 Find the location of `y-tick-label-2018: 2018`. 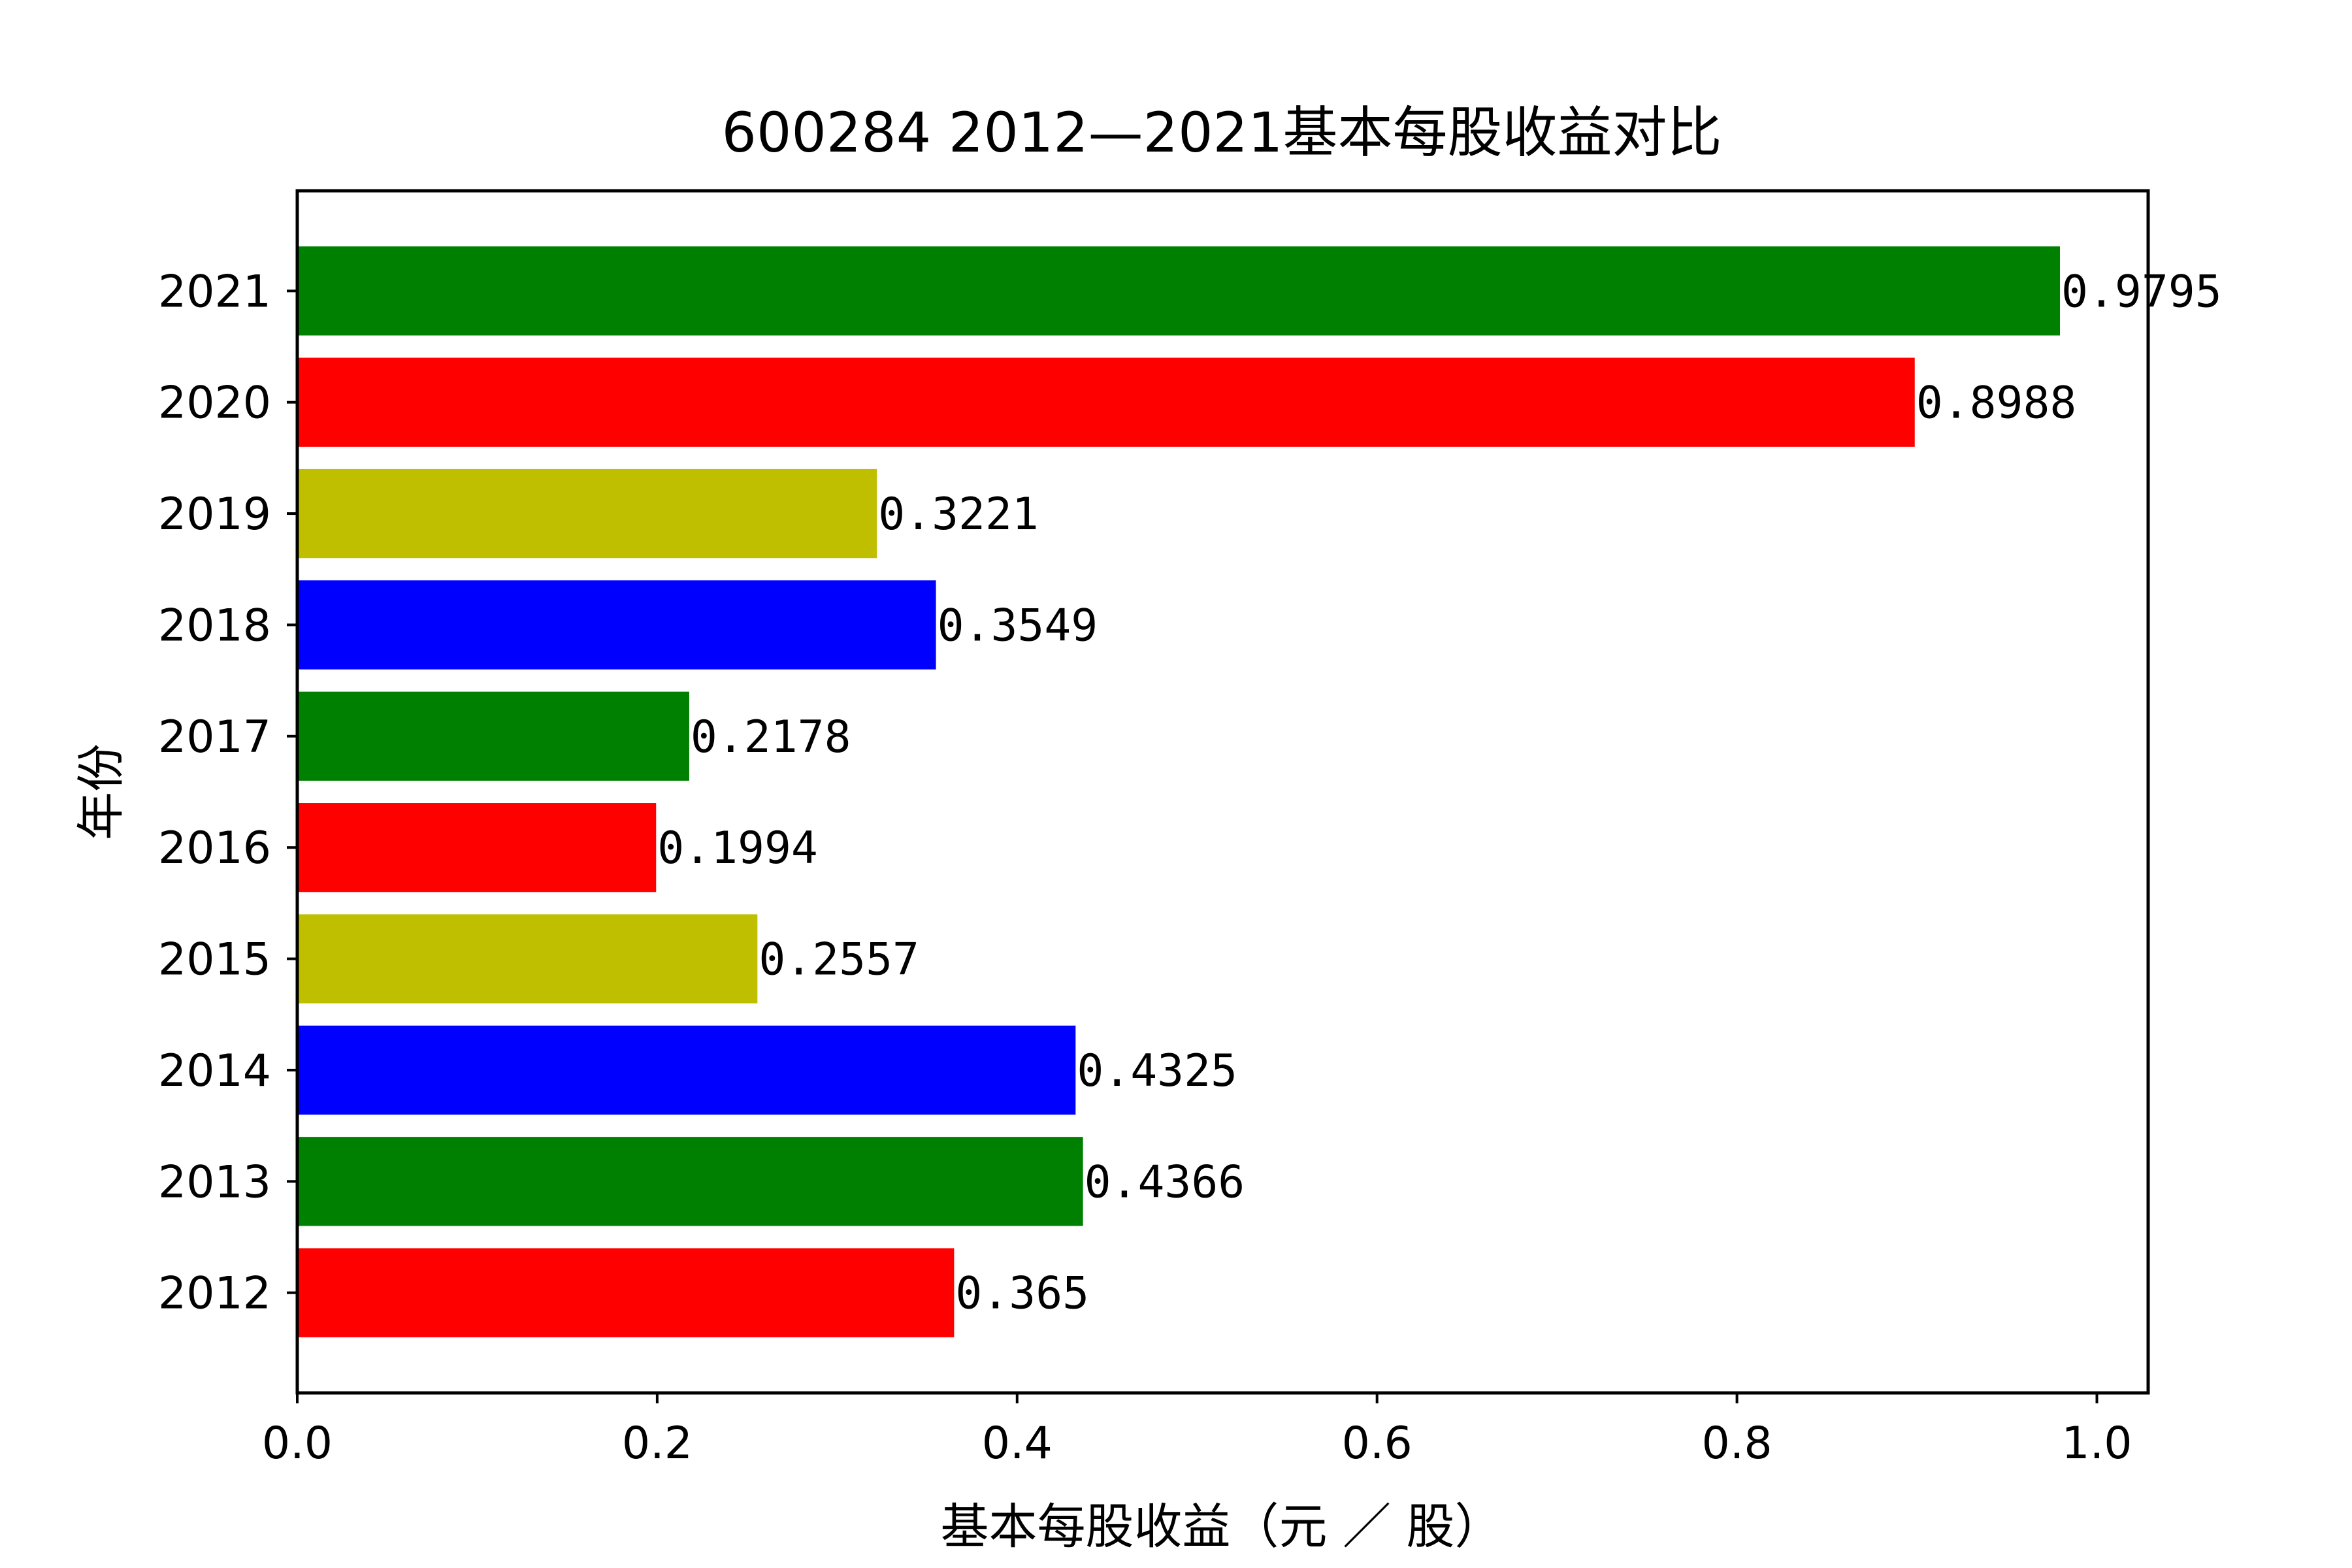

y-tick-label-2018: 2018 is located at coordinates (214, 625).